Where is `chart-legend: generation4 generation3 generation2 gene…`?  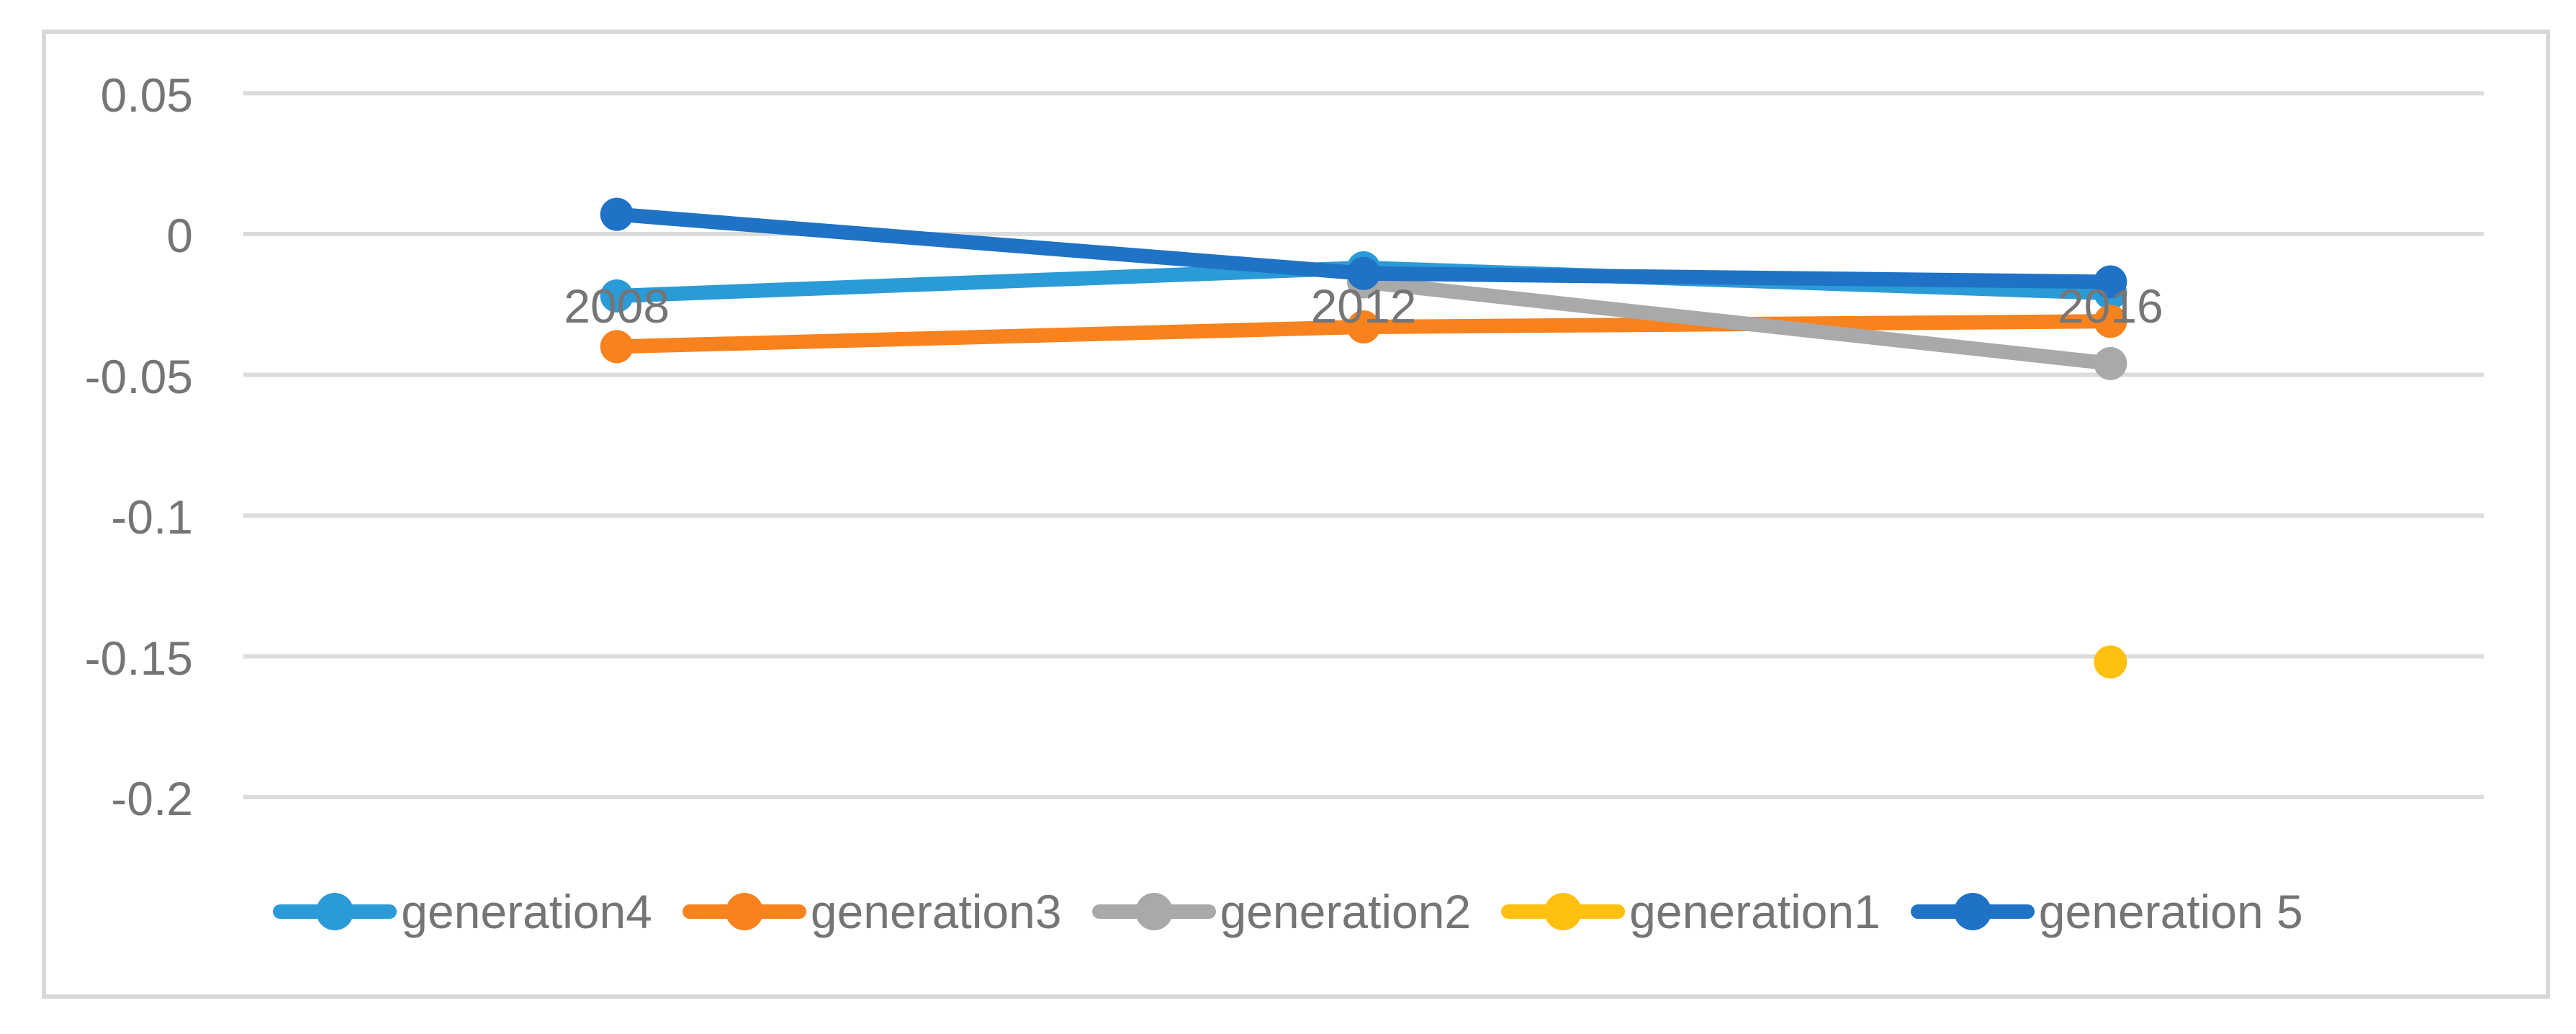 chart-legend: generation4 generation3 generation2 gene… is located at coordinates (1288, 911).